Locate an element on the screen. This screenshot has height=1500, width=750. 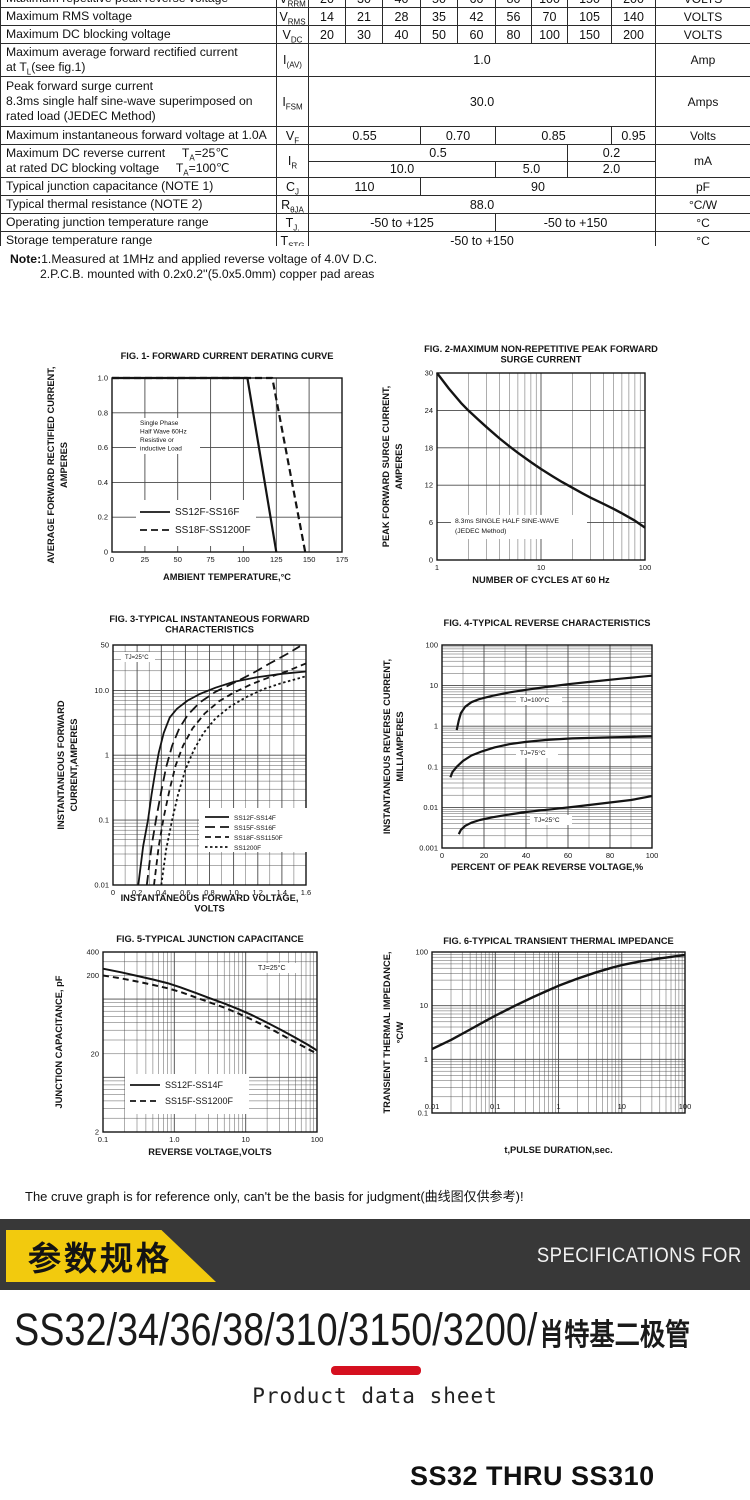
x-tick-label: 1.0 is located at coordinates (174, 1139).